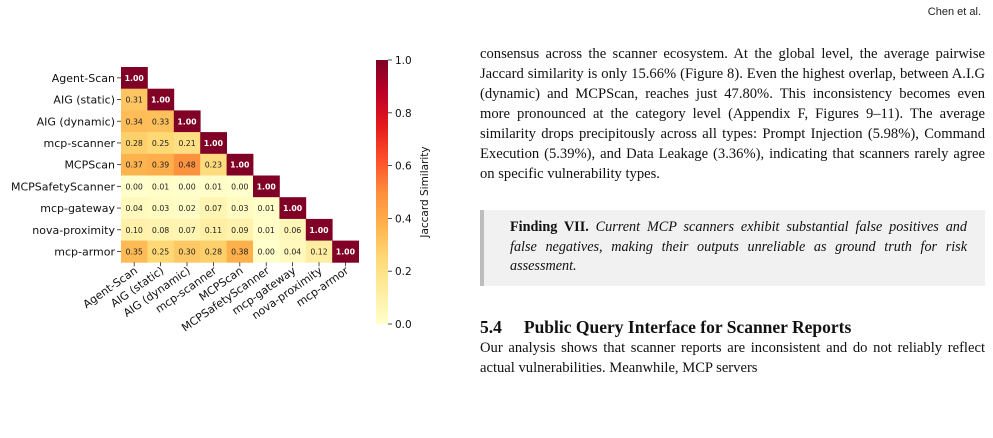  I want to click on y-tick-label: MCPSafetyScanner, so click(63, 186).